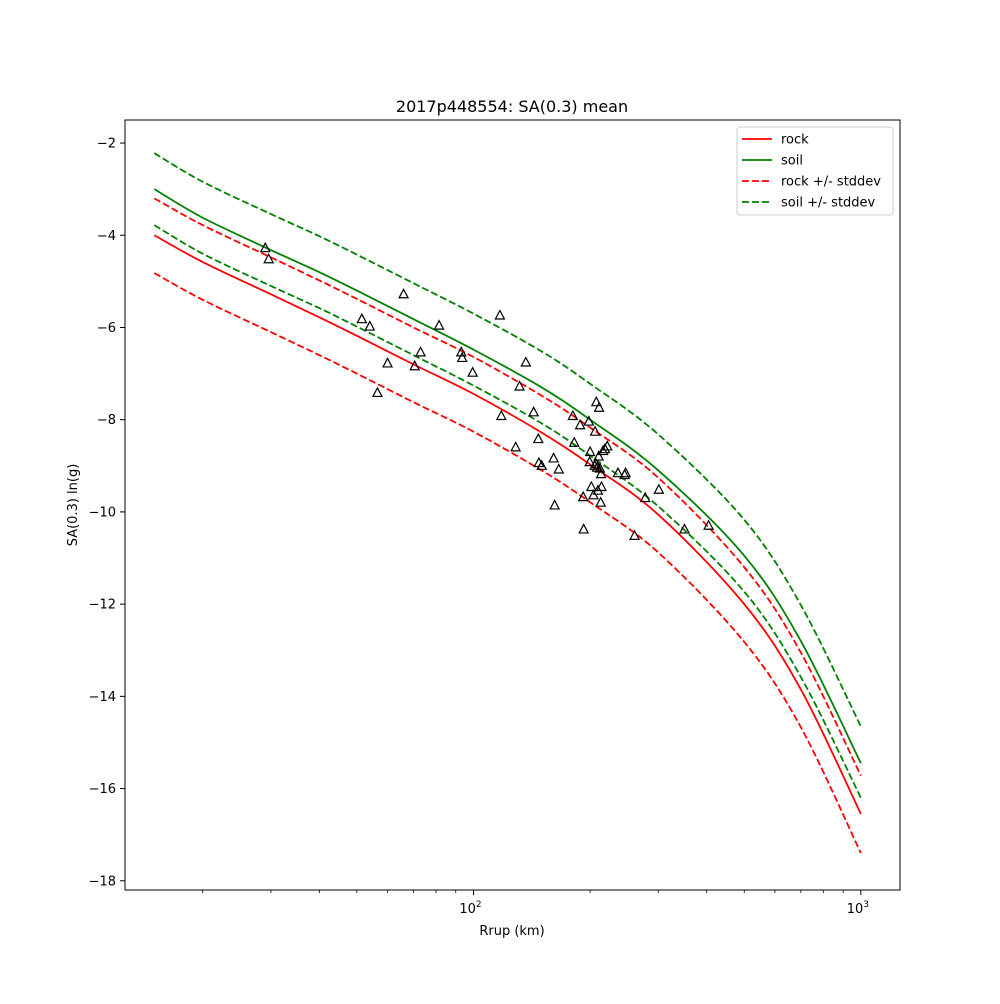 Image resolution: width=1000 pixels, height=1004 pixels. What do you see at coordinates (811, 172) in the screenshot?
I see `legend-items: rock soil rock +/- stddev soil +/- stddev` at bounding box center [811, 172].